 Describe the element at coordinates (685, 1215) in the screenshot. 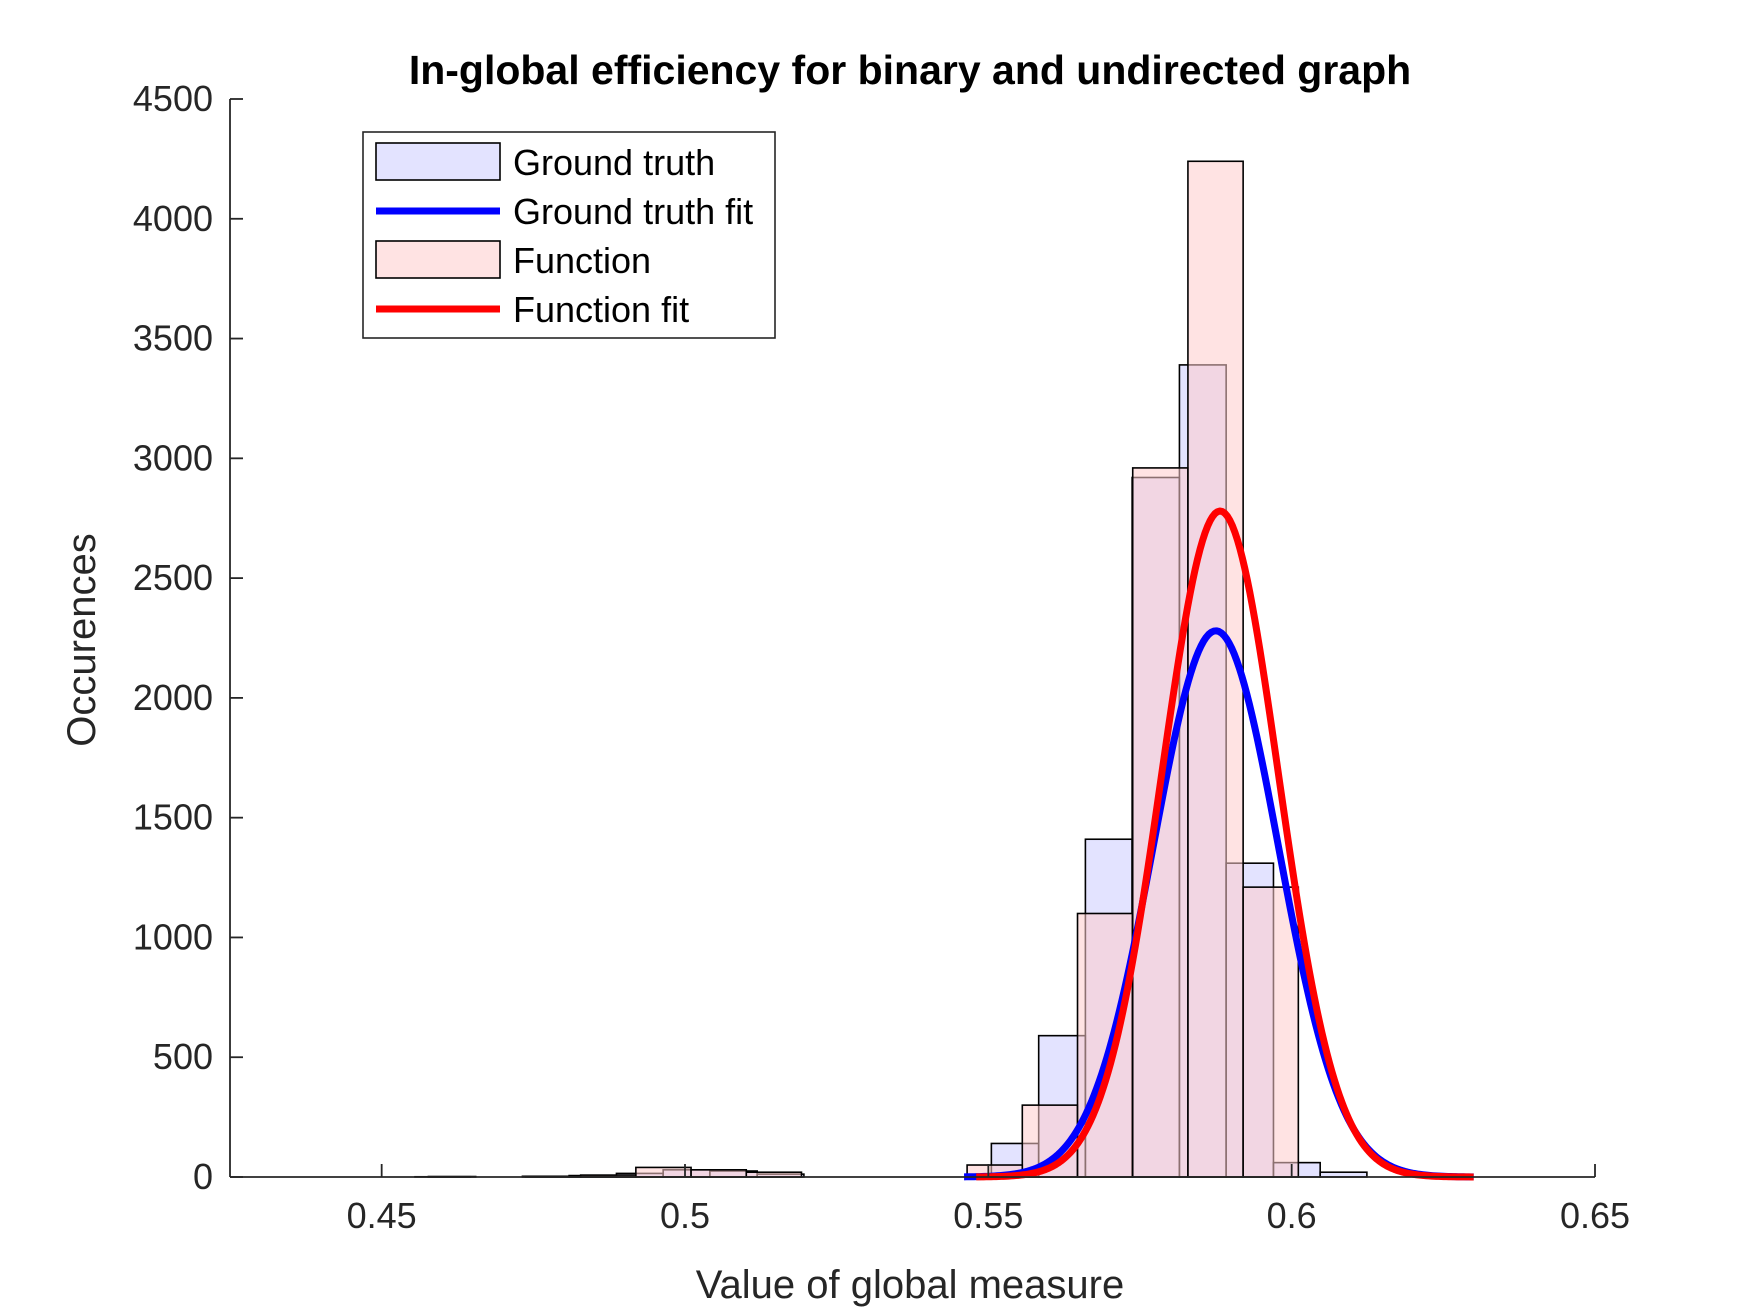

I see `x-tick-label: 0.5` at that location.